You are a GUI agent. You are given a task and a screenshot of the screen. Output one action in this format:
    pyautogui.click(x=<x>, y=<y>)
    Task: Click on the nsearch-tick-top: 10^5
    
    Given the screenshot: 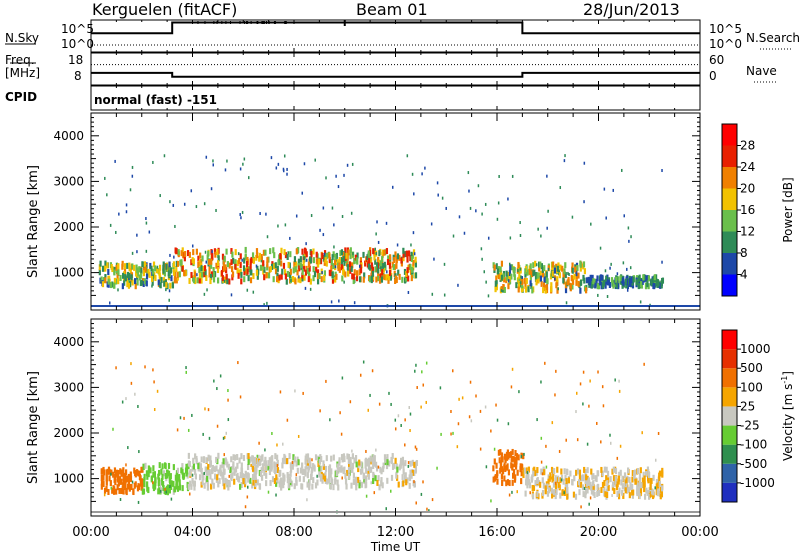 What is the action you would take?
    pyautogui.click(x=725, y=29)
    